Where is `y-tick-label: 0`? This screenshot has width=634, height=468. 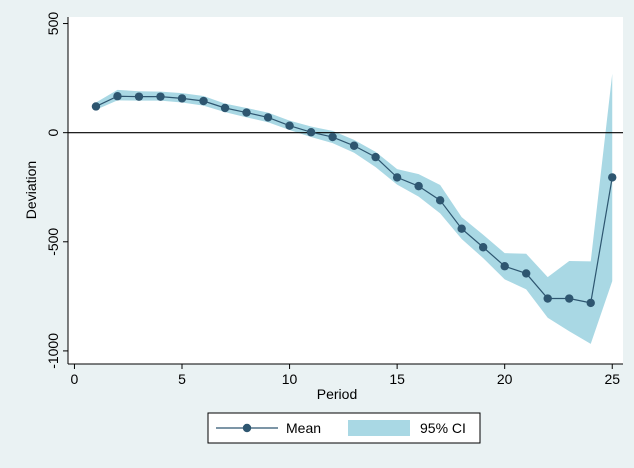
y-tick-label: 0 is located at coordinates (53, 133).